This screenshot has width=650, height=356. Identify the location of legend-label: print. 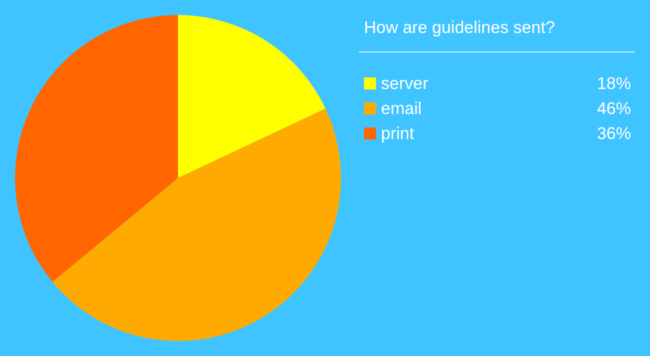
(397, 133).